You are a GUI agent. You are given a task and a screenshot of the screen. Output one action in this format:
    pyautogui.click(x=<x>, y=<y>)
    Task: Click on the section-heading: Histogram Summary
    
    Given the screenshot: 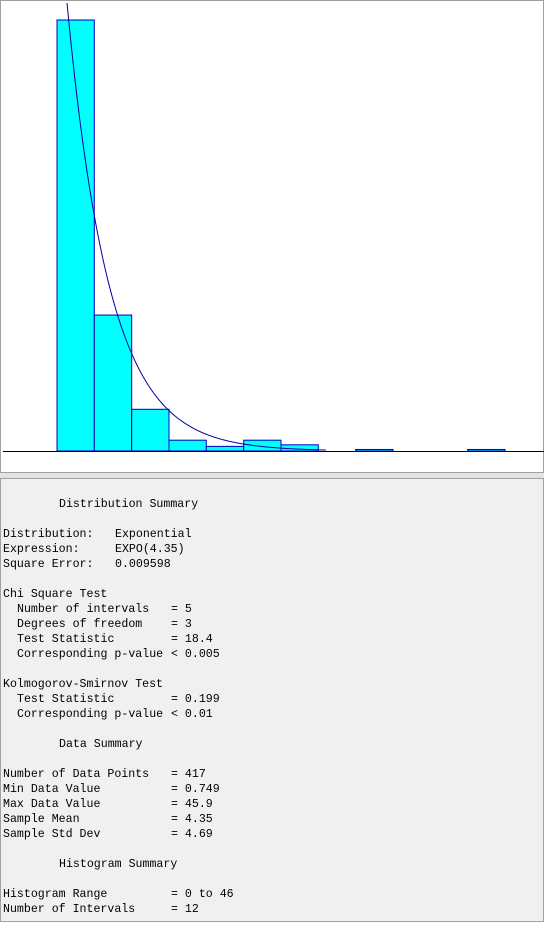 What is the action you would take?
    pyautogui.click(x=118, y=864)
    